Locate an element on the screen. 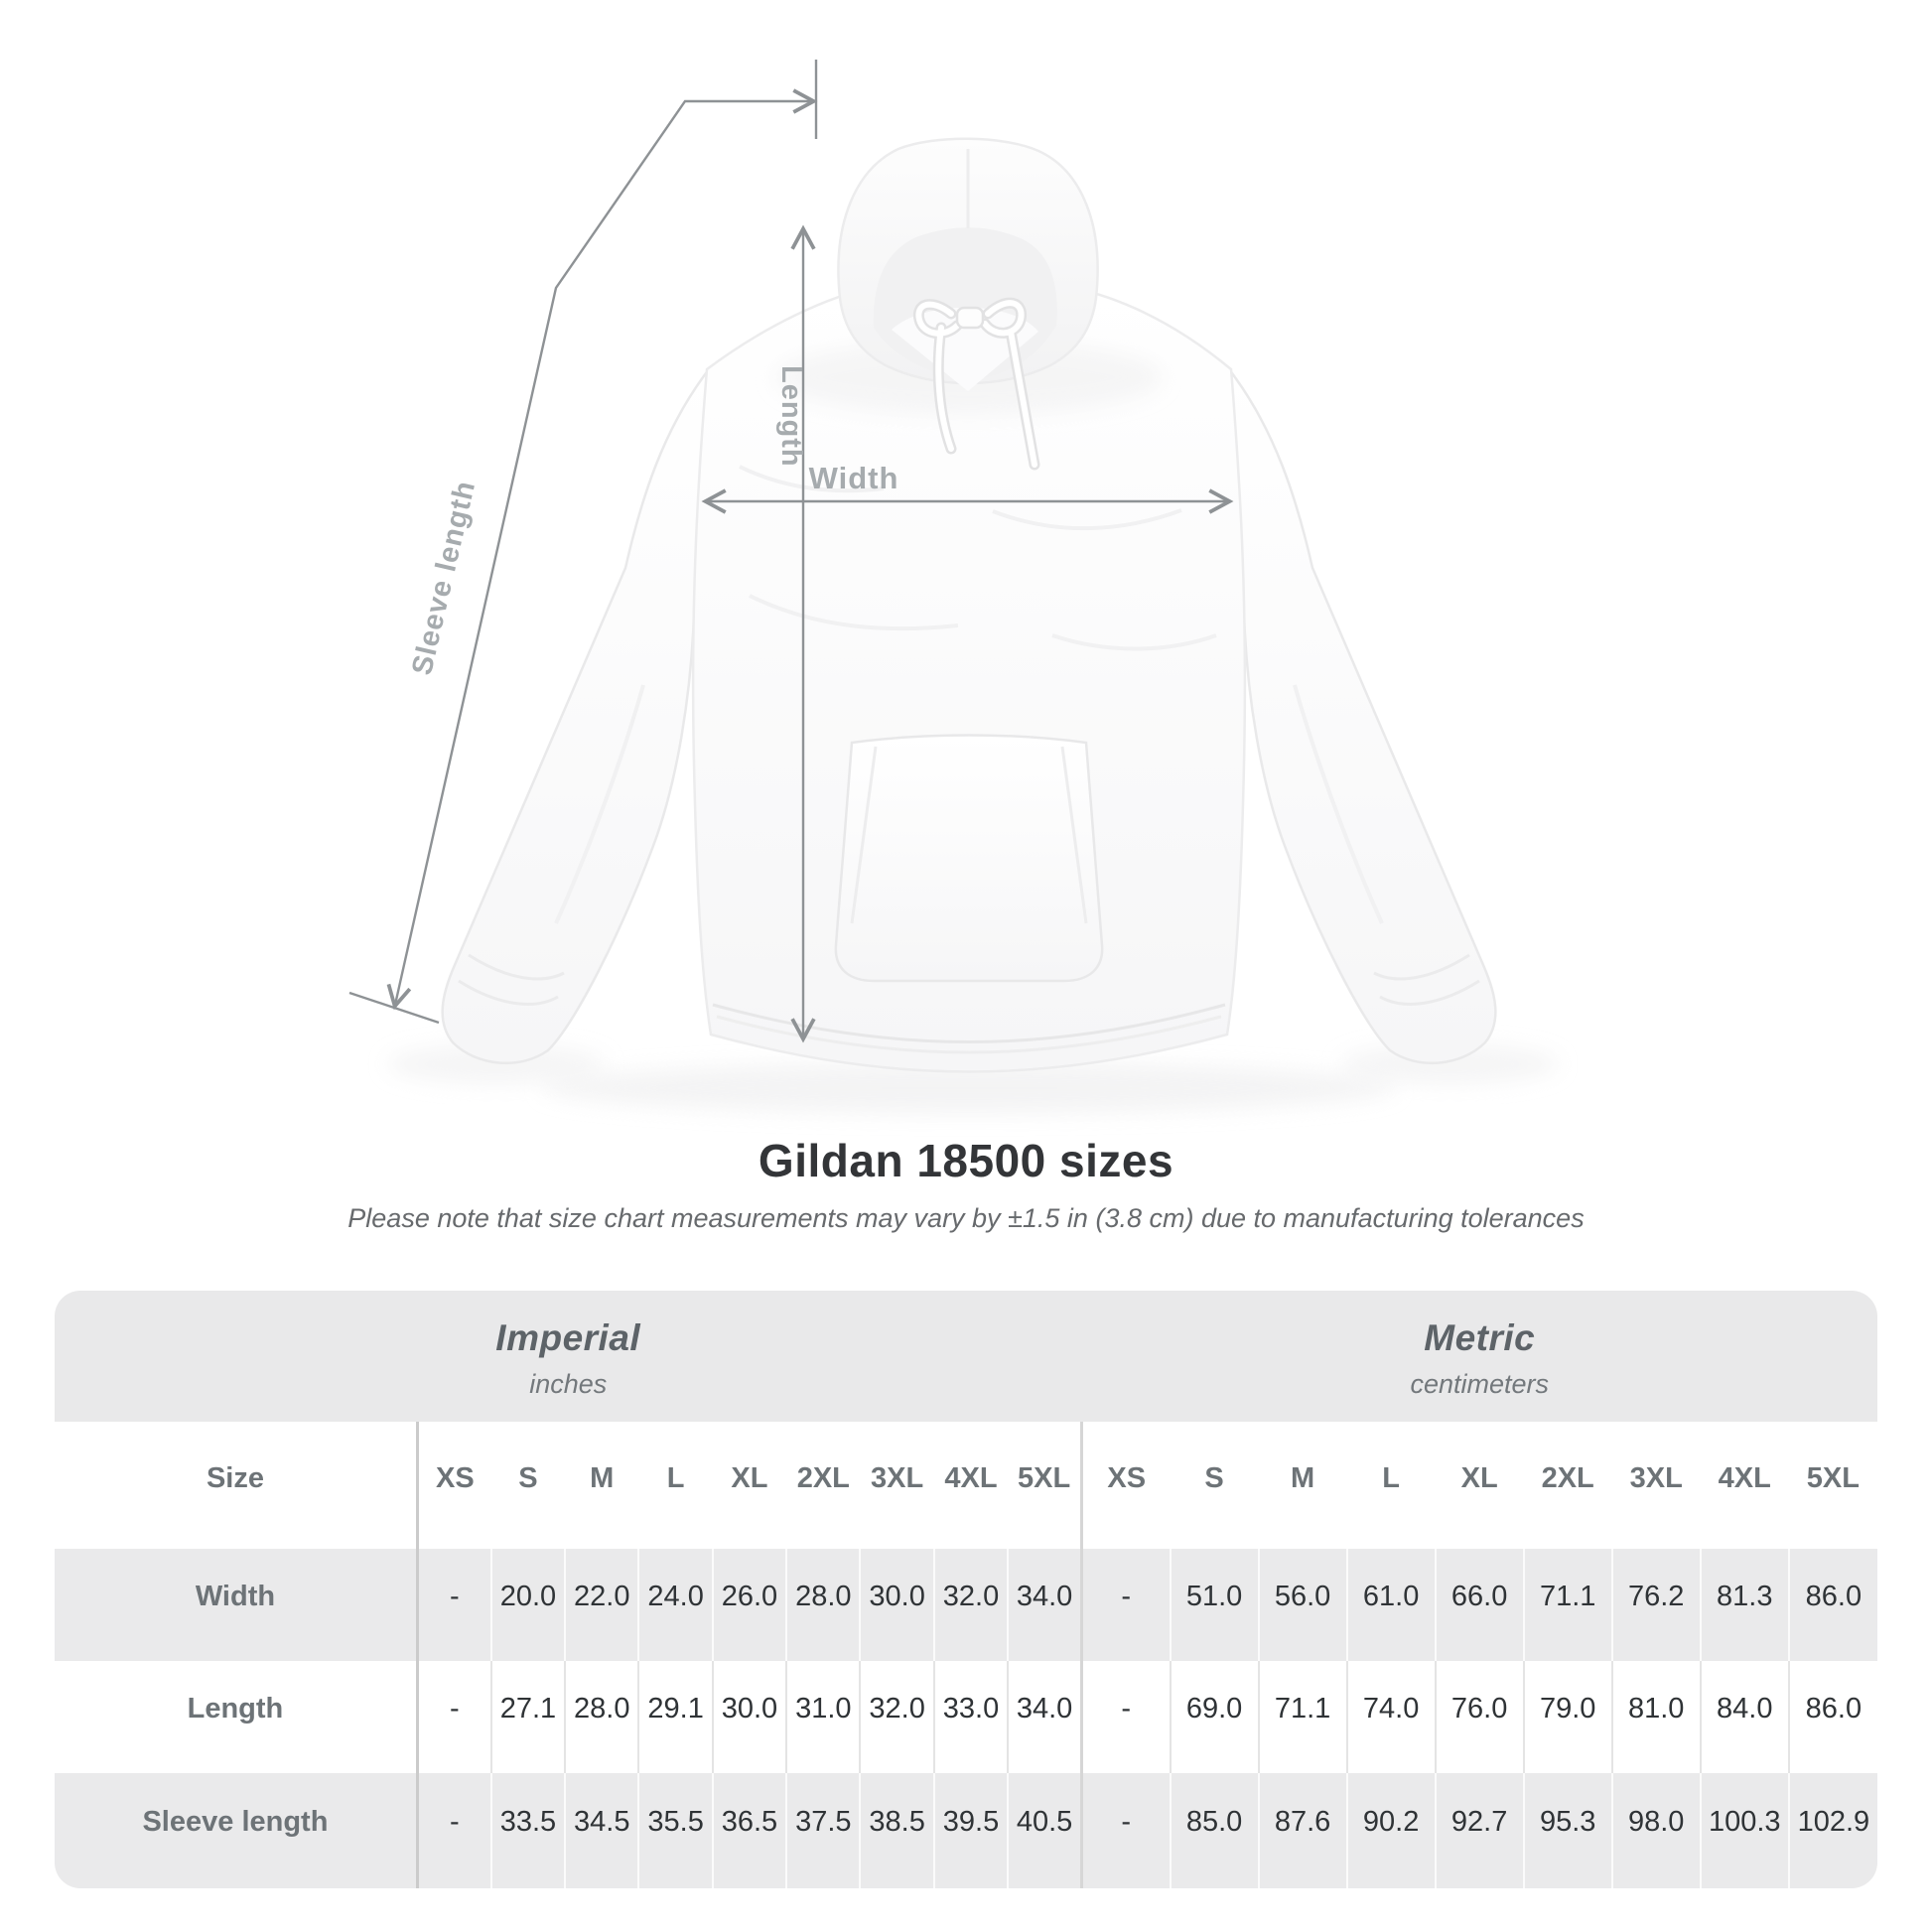 This screenshot has height=1932, width=1932. sleeve-length-value-metric-2XL: 95.3 is located at coordinates (1567, 1831).